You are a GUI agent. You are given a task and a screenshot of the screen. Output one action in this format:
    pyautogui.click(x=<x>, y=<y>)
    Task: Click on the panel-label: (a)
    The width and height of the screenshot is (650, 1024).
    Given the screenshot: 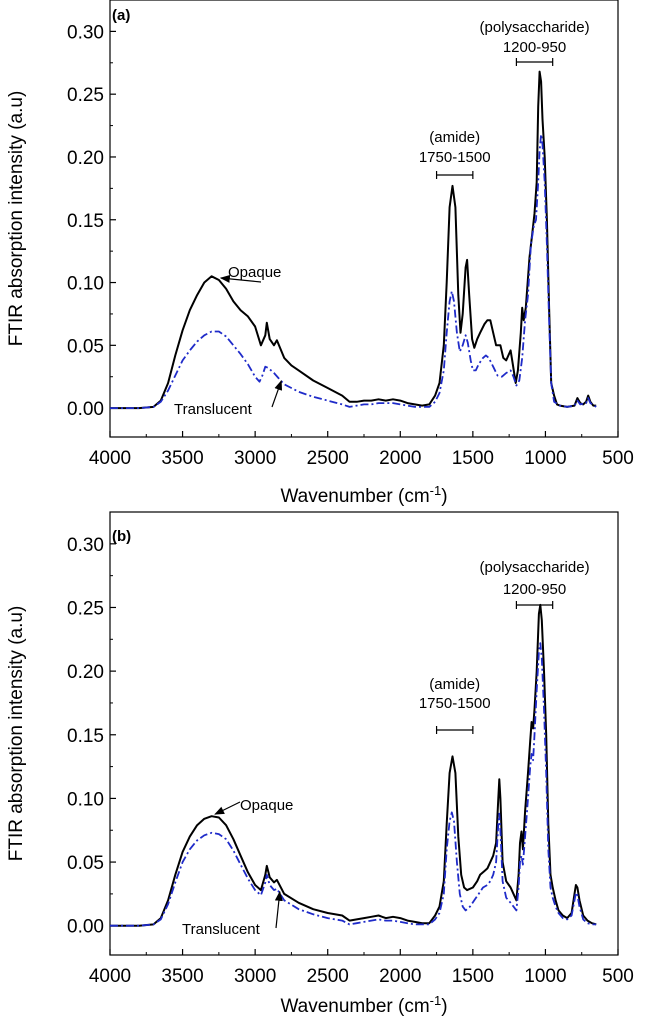 What is the action you would take?
    pyautogui.click(x=121, y=15)
    